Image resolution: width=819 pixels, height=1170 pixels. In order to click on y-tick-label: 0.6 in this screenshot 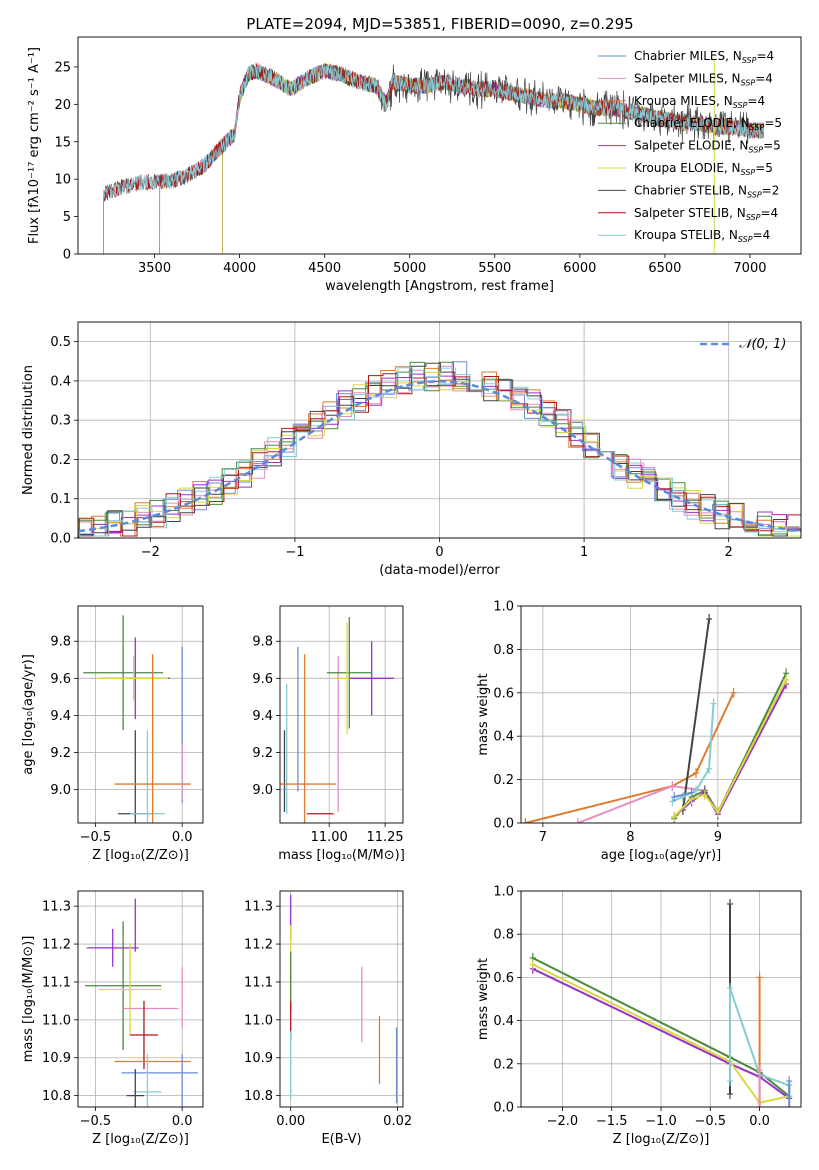, I will do `click(503, 693)`.